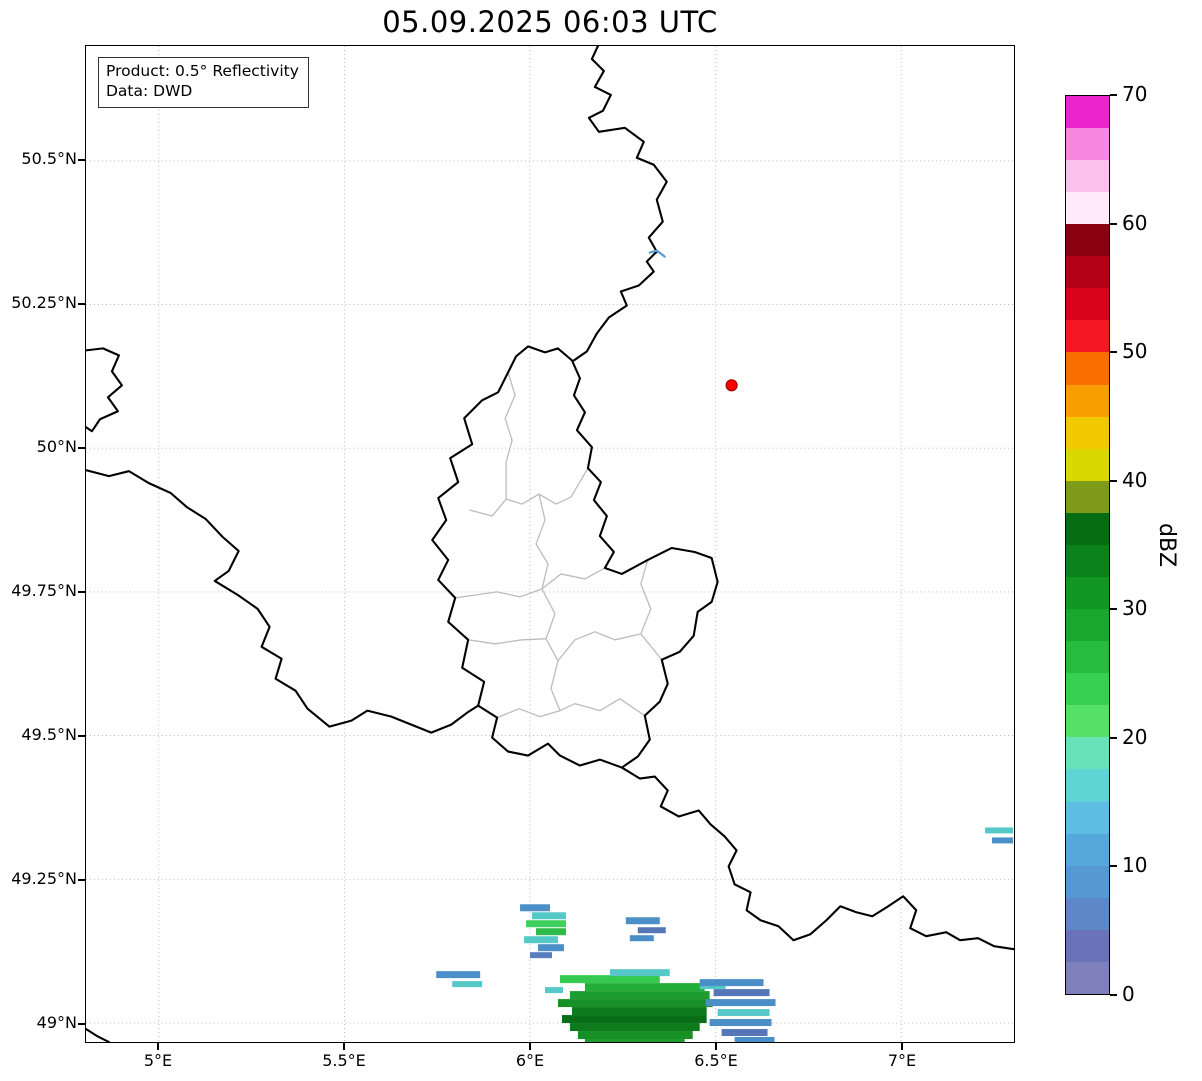 This screenshot has height=1081, width=1202. Describe the element at coordinates (902, 1060) in the screenshot. I see `x-tick-label: 7°E` at that location.